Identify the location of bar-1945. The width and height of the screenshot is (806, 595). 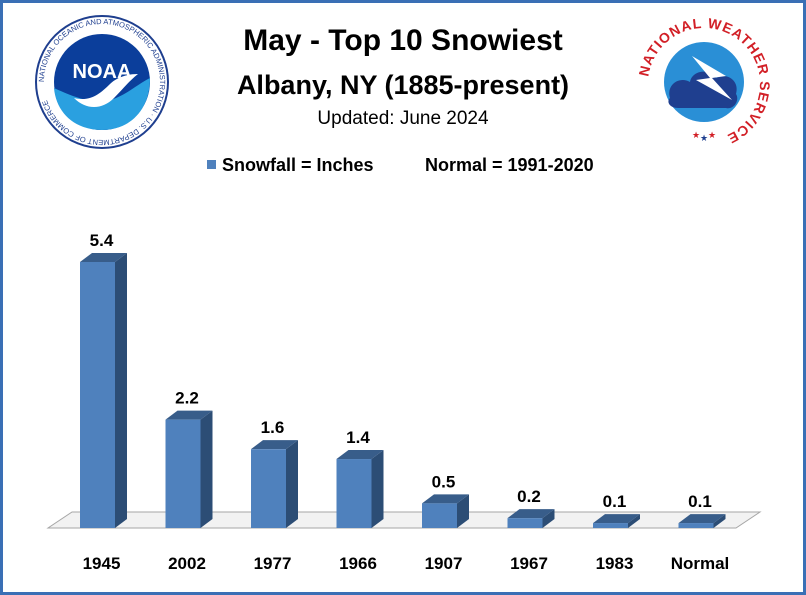
(103, 390).